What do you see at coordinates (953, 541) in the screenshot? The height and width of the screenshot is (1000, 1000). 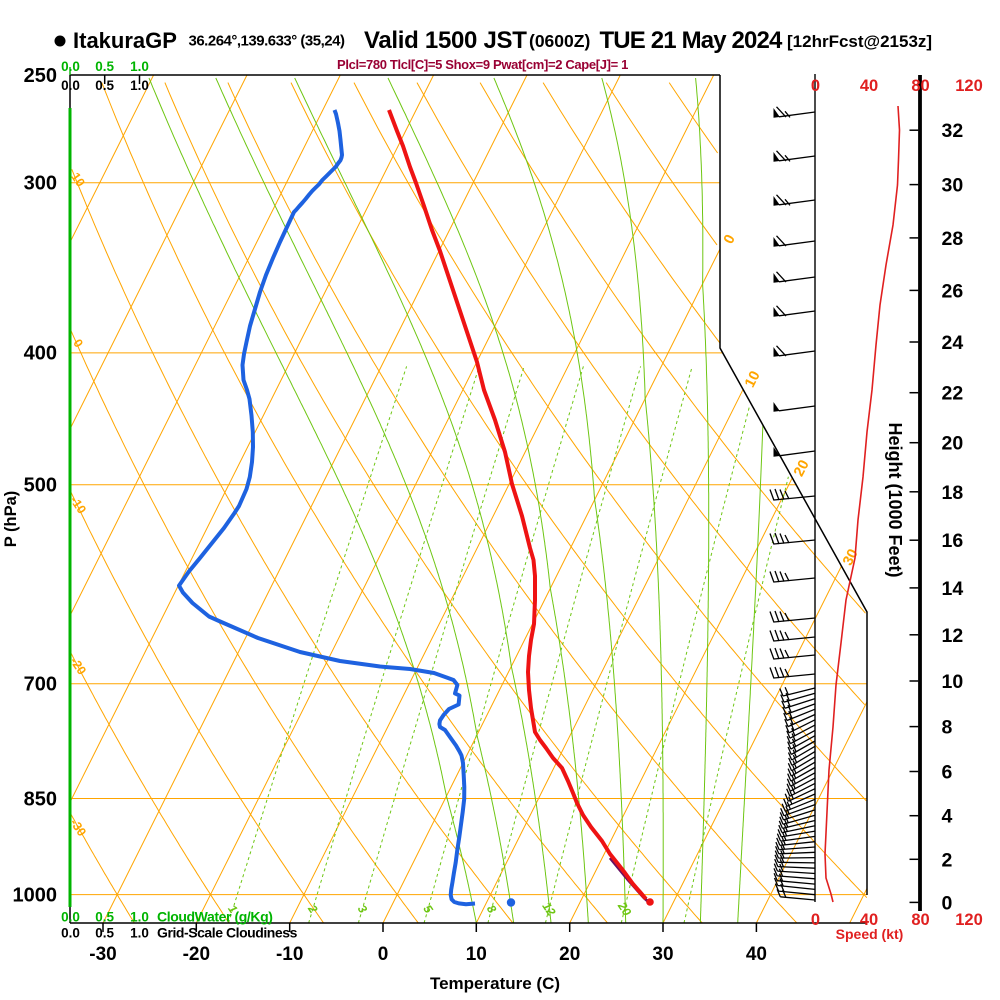 I see `svg-text: 16` at bounding box center [953, 541].